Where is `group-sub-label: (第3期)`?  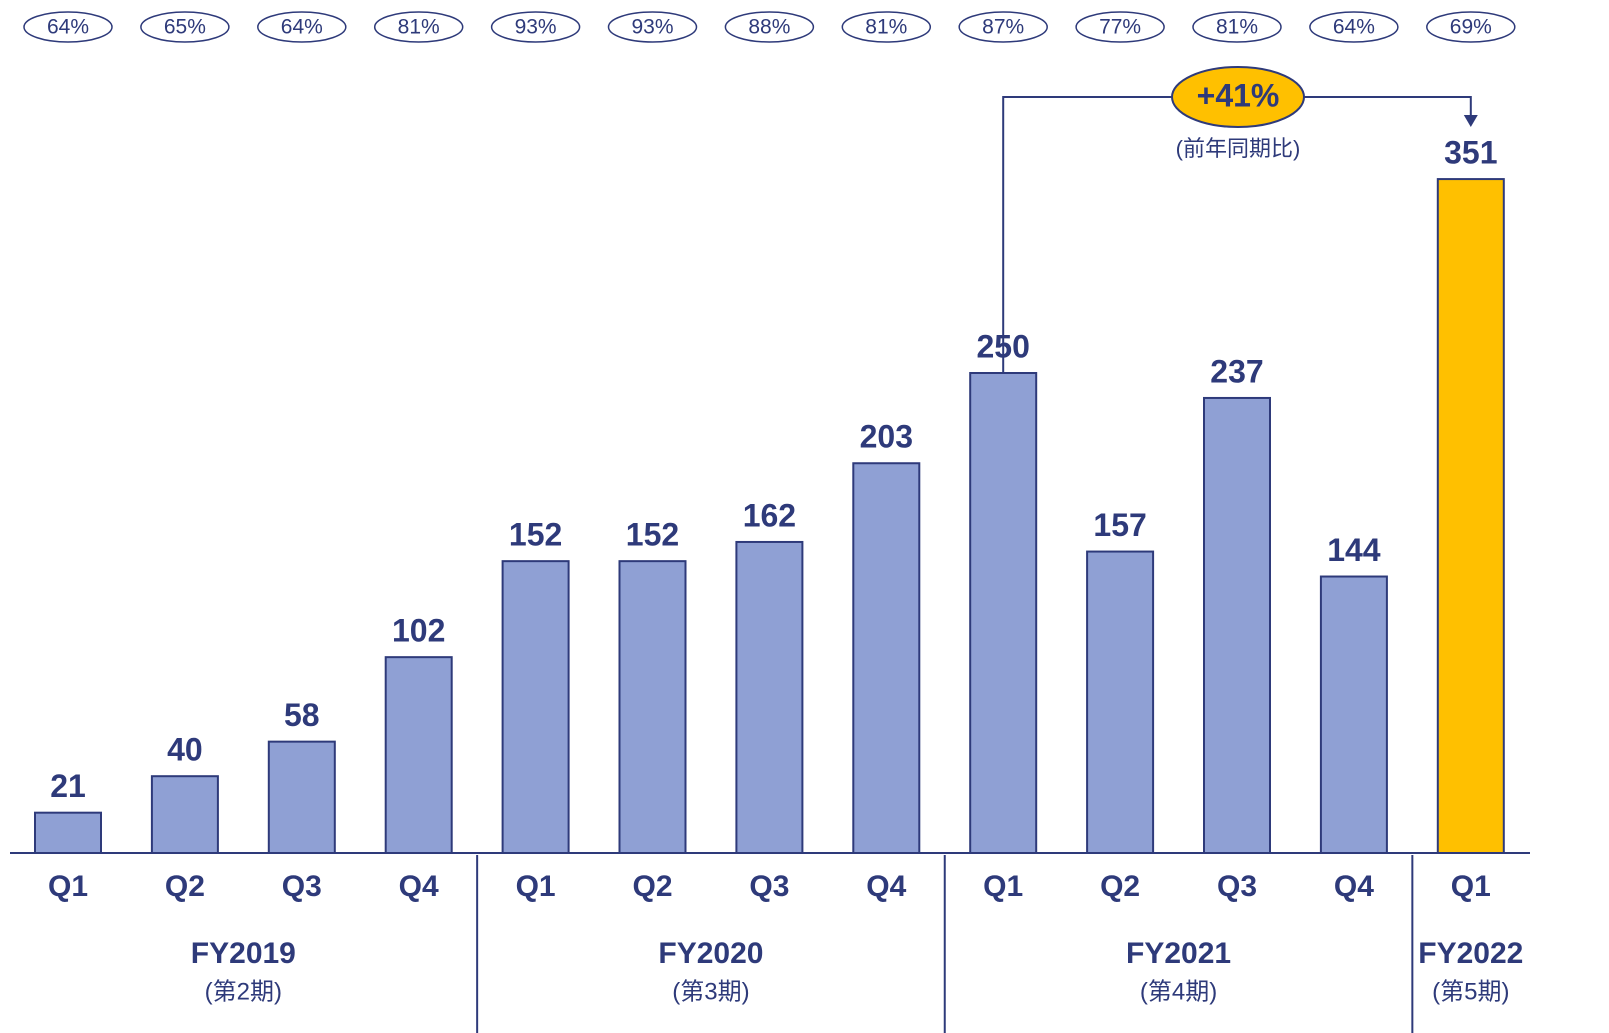
group-sub-label: (第3期) is located at coordinates (710, 991).